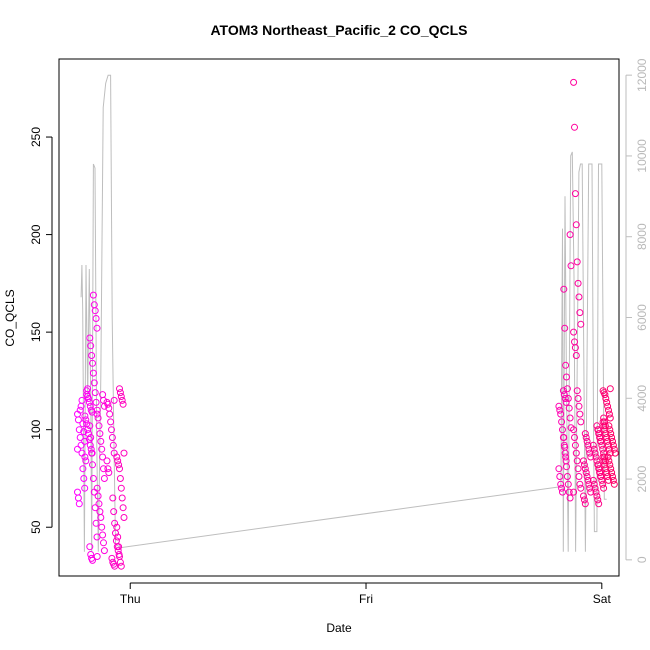 Image resolution: width=650 pixels, height=650 pixels. Describe the element at coordinates (642, 236) in the screenshot. I see `right-tick-label: 8000` at that location.